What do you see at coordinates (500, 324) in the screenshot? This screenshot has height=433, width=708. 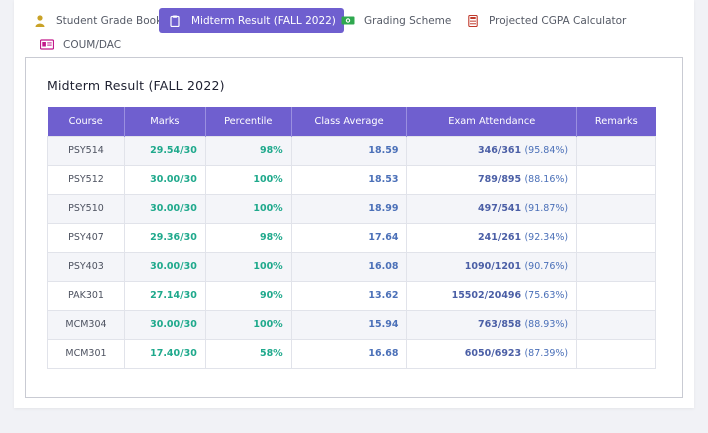 I see `attendance-count: 763/858` at bounding box center [500, 324].